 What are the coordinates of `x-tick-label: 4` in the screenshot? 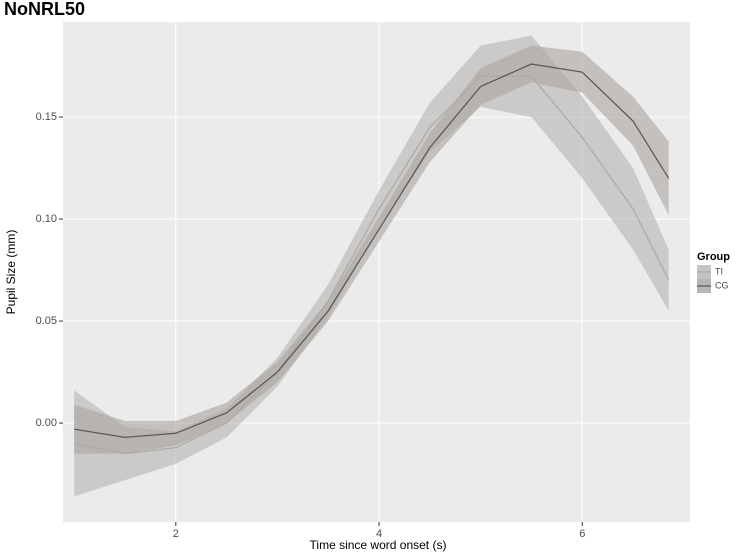 It's located at (379, 534).